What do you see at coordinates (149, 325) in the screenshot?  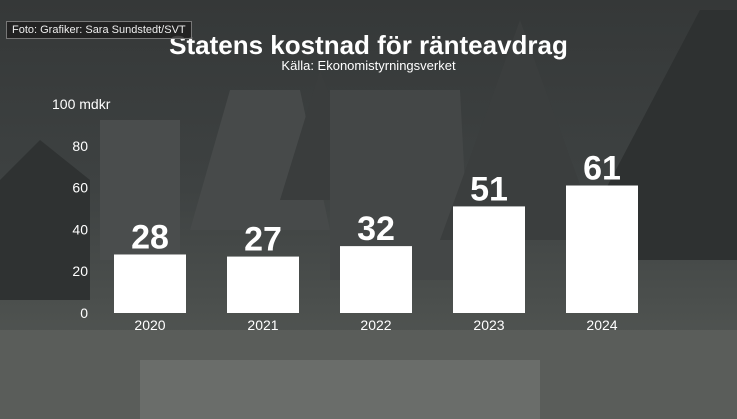 I see `x-tick-label: 2020` at bounding box center [149, 325].